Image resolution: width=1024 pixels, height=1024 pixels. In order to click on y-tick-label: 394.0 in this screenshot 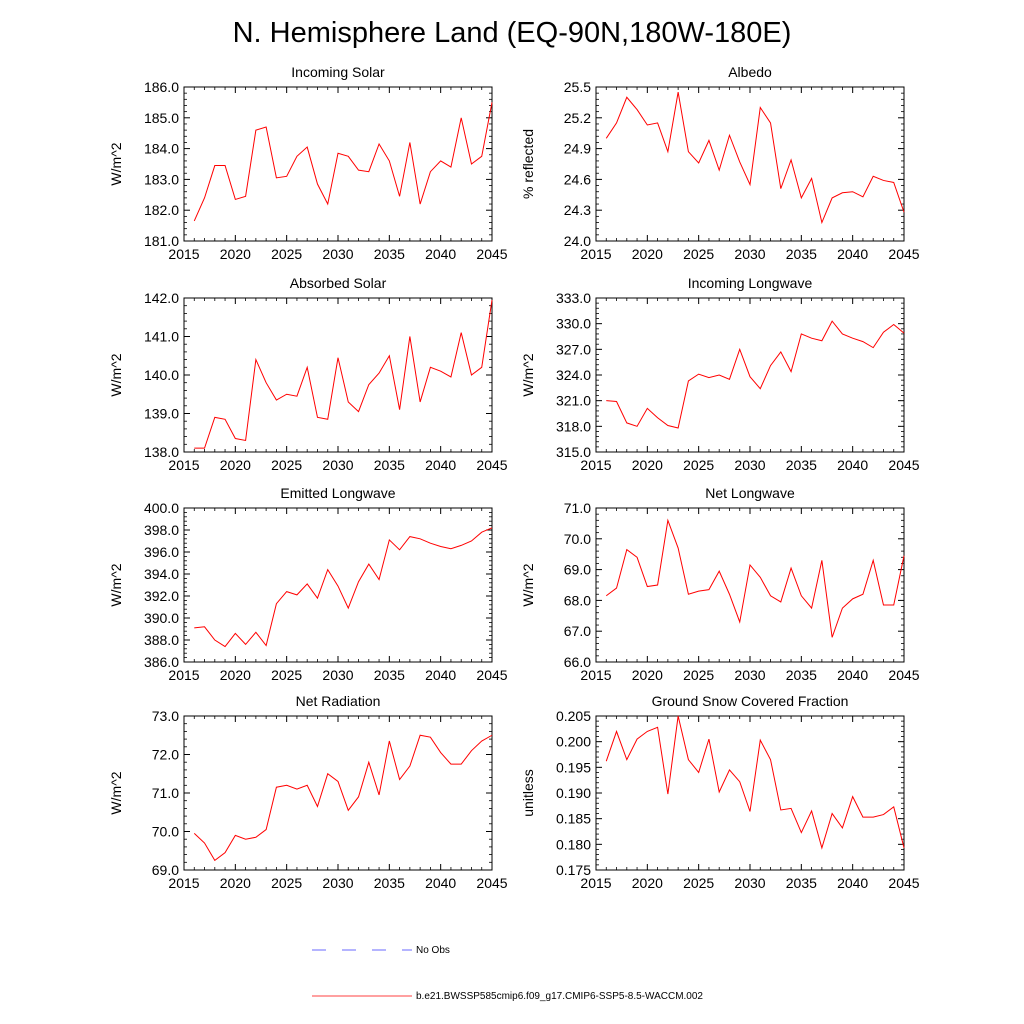, I will do `click(161, 574)`.